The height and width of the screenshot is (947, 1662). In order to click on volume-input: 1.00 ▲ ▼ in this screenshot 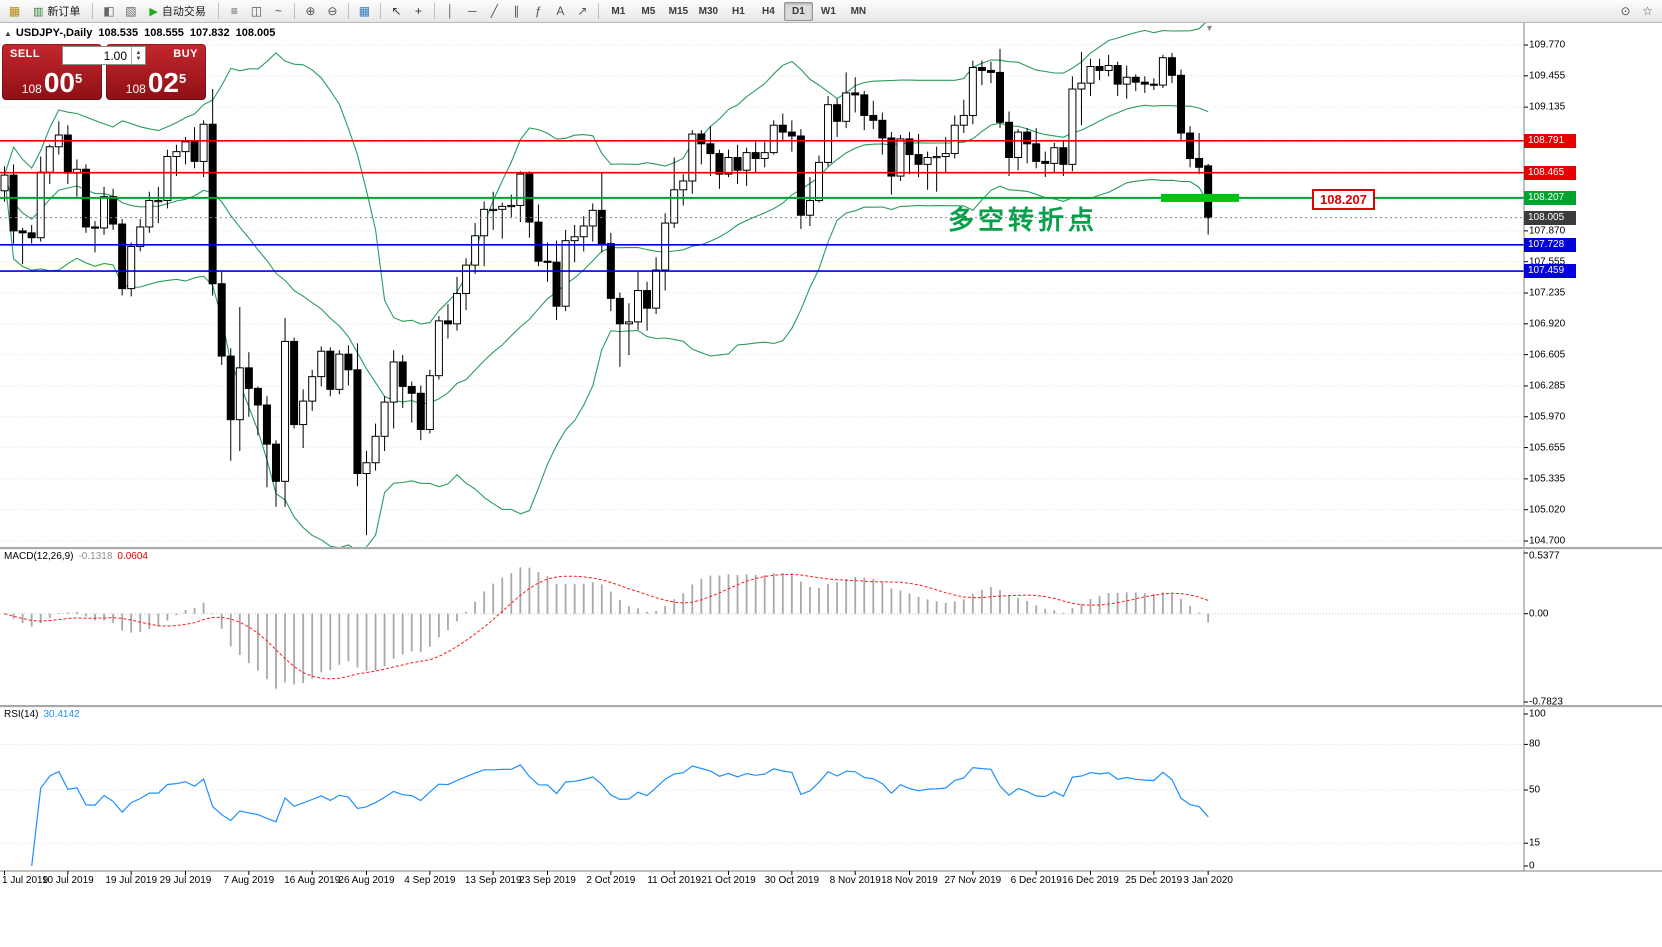, I will do `click(104, 55)`.